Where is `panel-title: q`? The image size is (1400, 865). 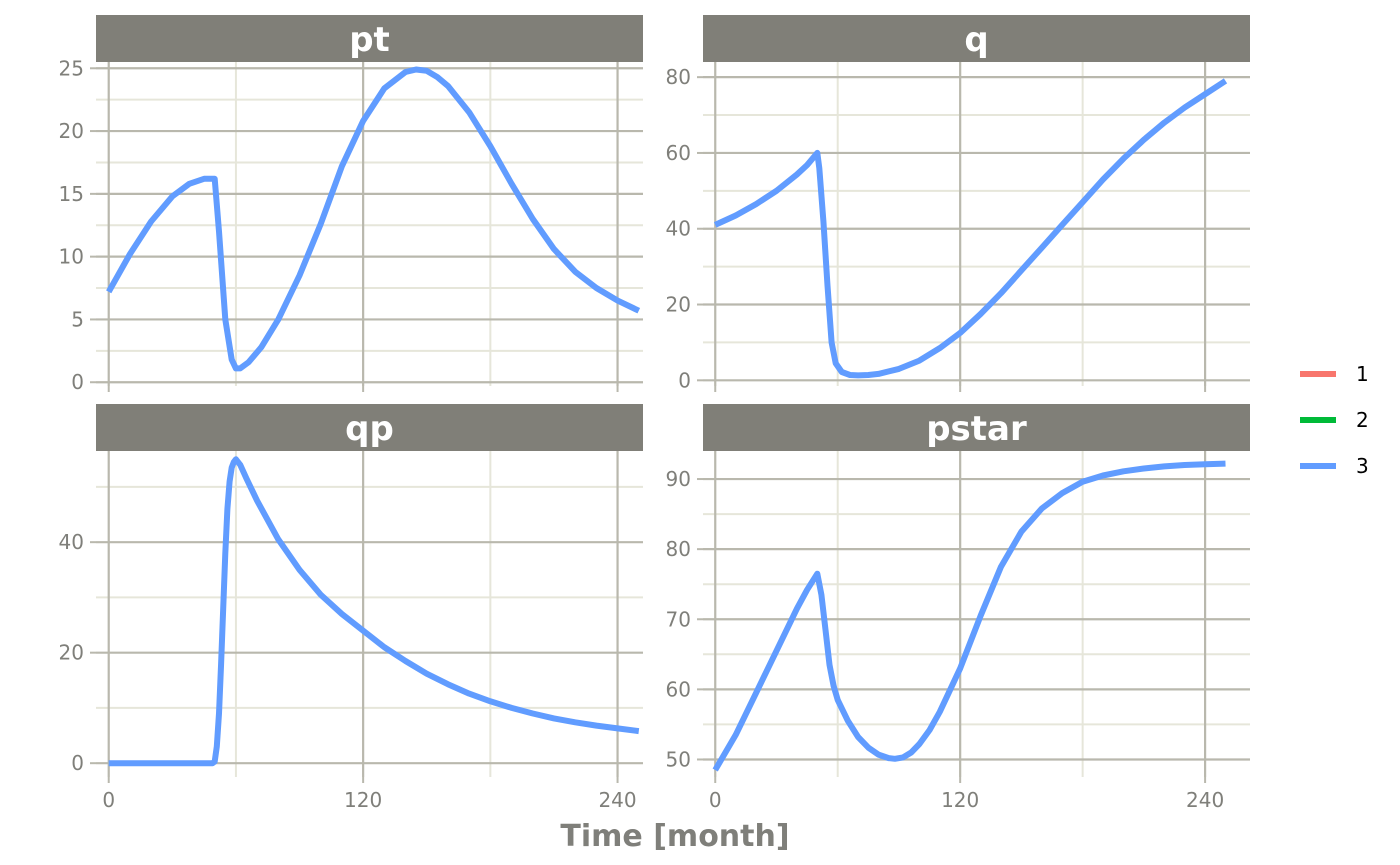 panel-title: q is located at coordinates (976, 40).